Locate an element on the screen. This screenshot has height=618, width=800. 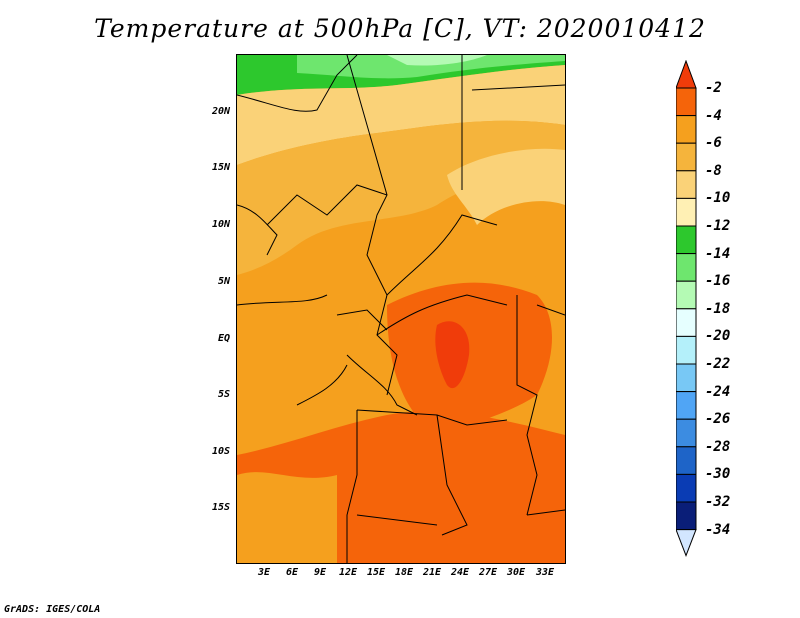
colorbar-label: -20 is located at coordinates (718, 336).